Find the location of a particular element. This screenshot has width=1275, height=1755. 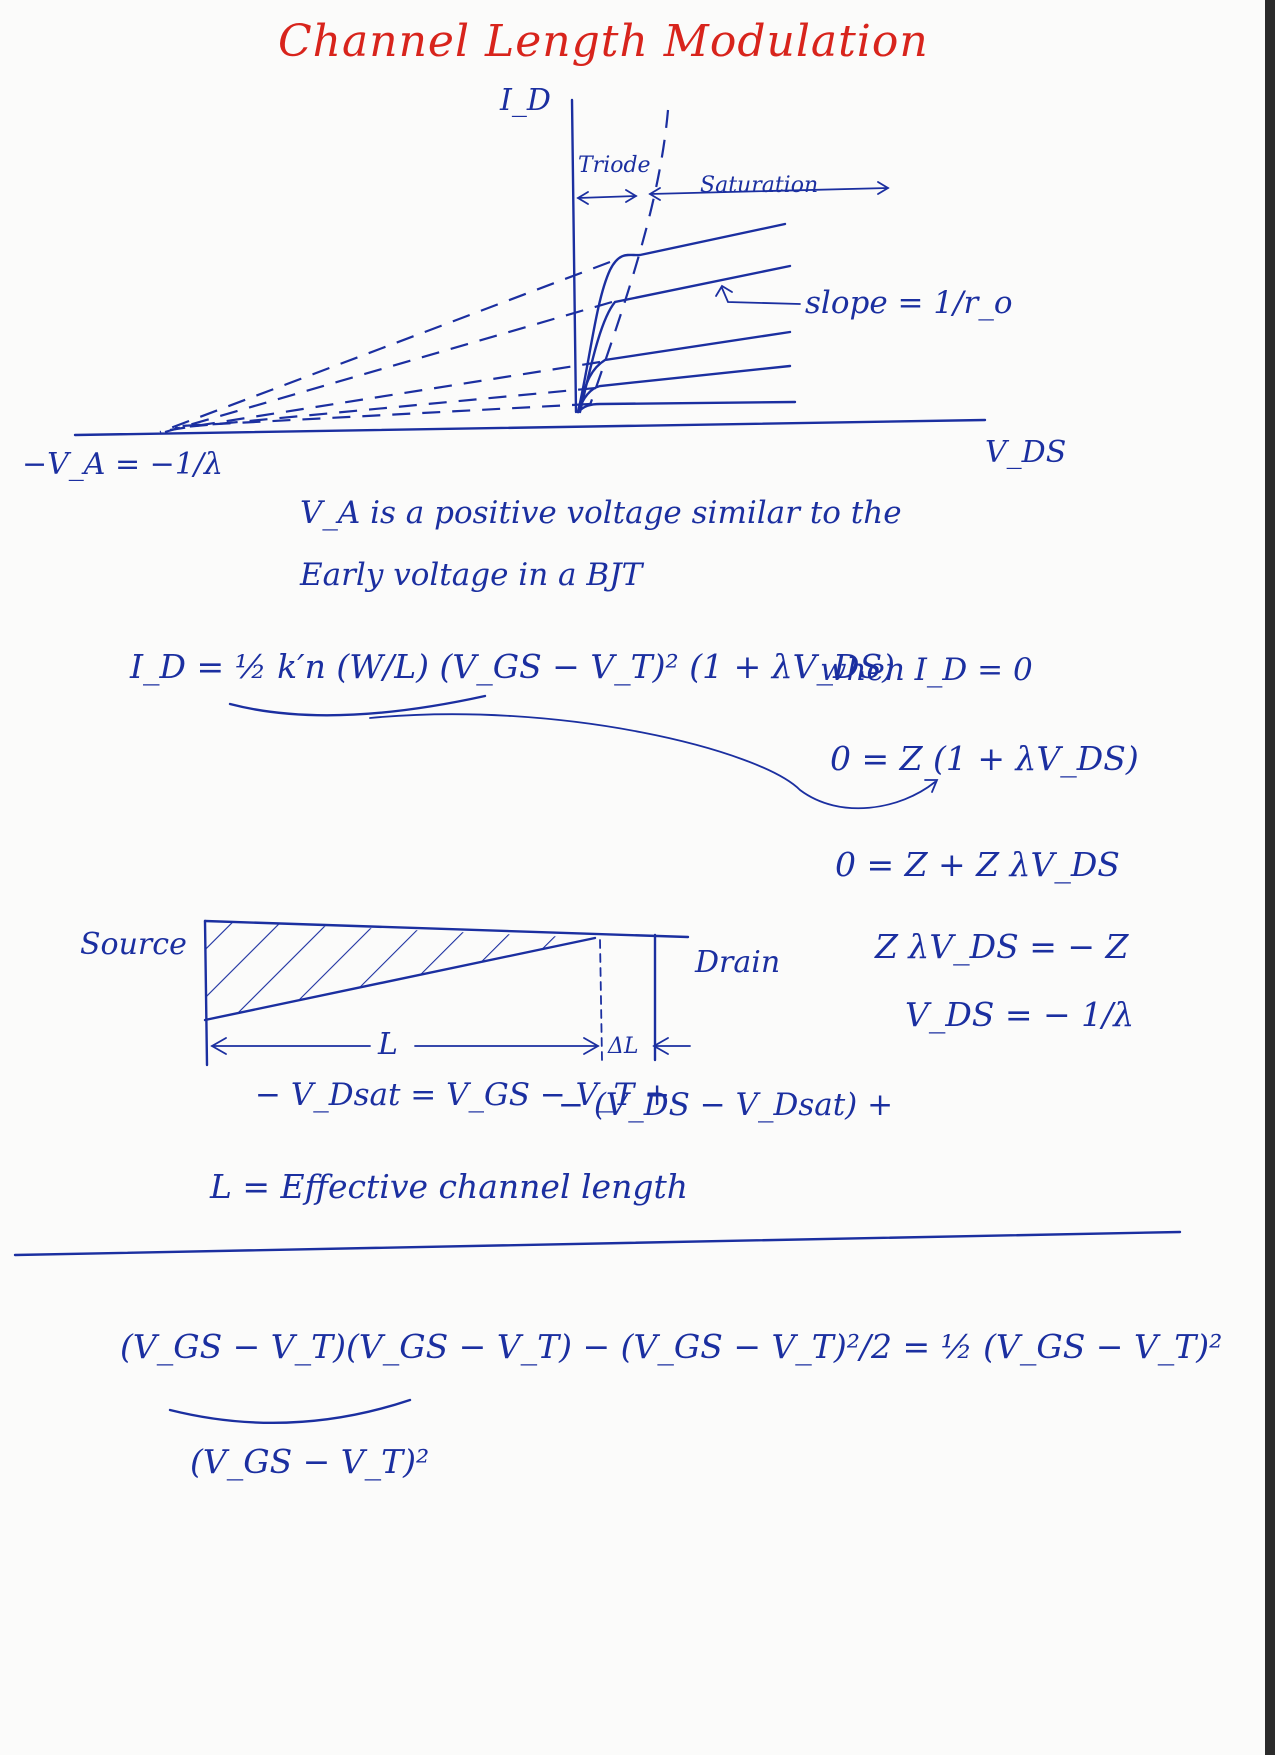

depletion-region is located at coordinates (400, 970).